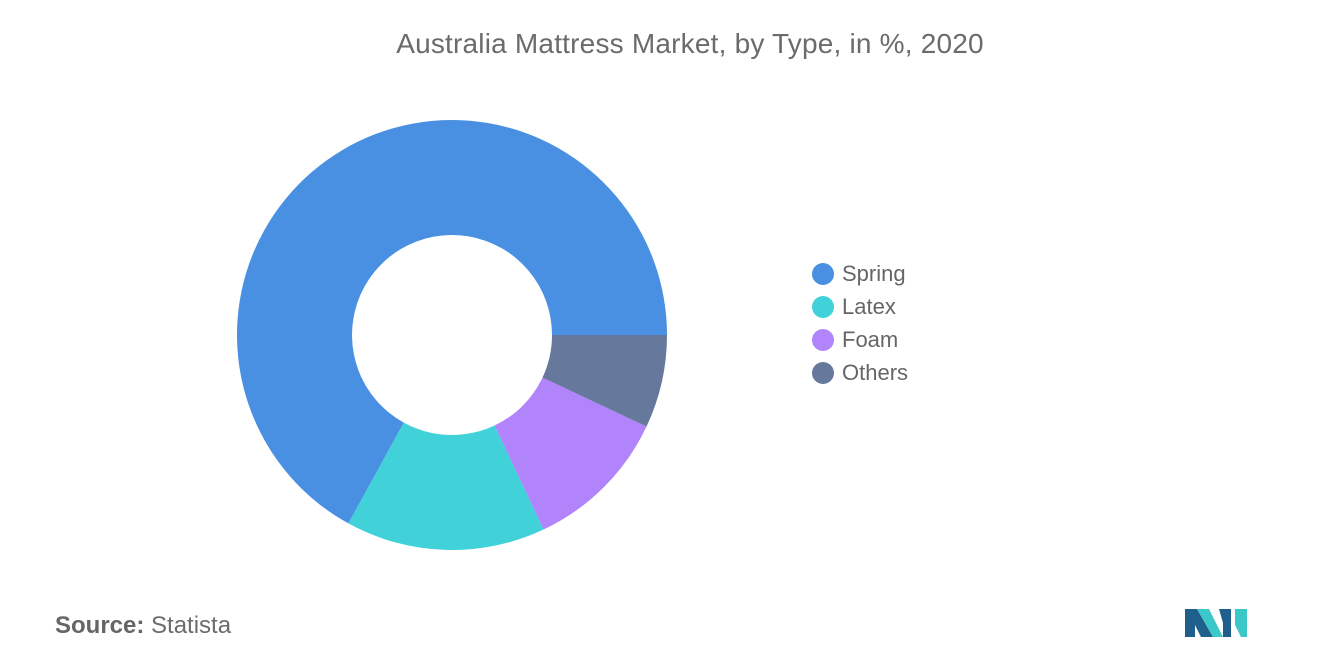 This screenshot has width=1320, height=665. I want to click on donut-slice-others, so click(604, 381).